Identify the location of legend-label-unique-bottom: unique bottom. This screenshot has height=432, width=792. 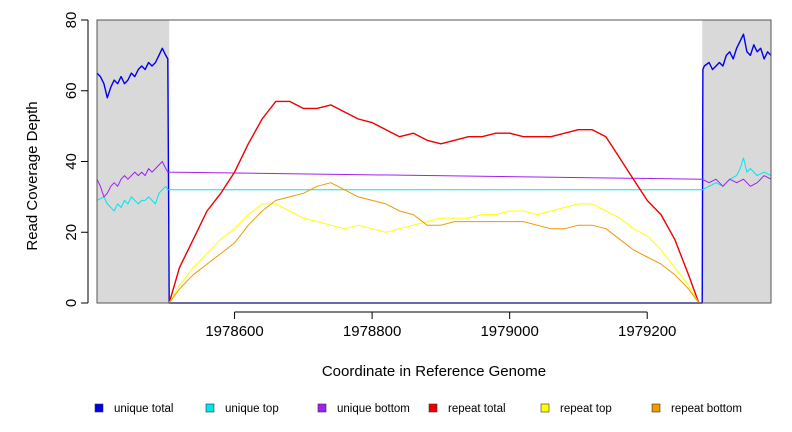
(373, 409).